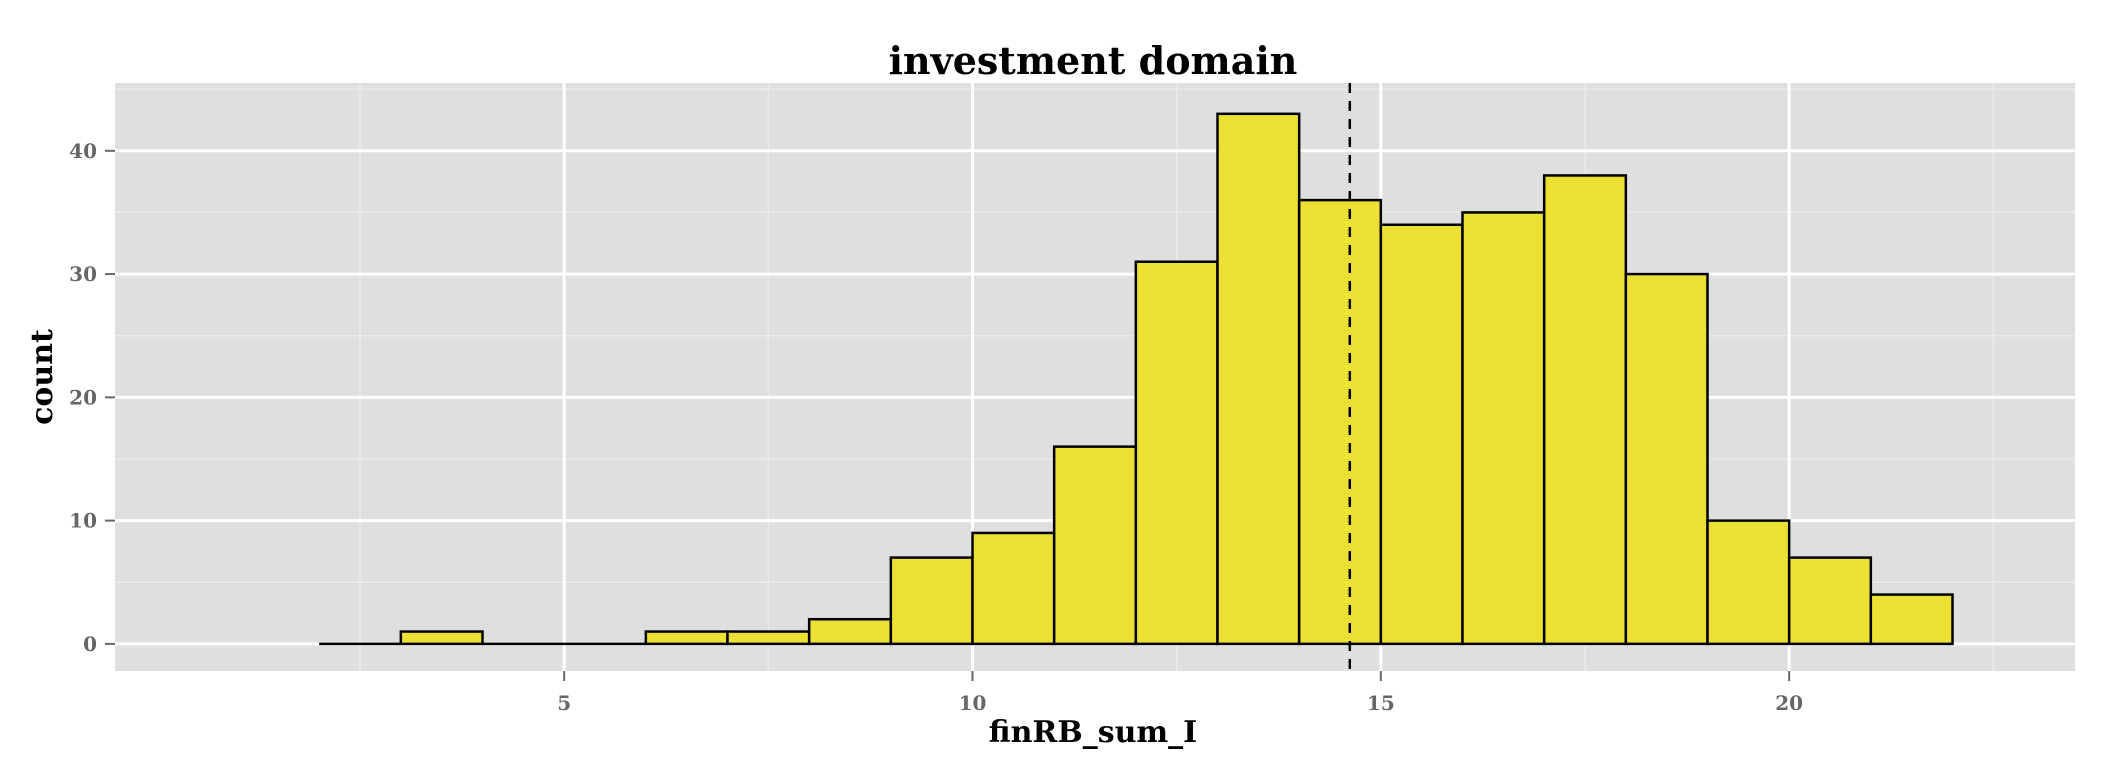 The height and width of the screenshot is (768, 2112). Describe the element at coordinates (1381, 703) in the screenshot. I see `x-tick-label: 15` at that location.